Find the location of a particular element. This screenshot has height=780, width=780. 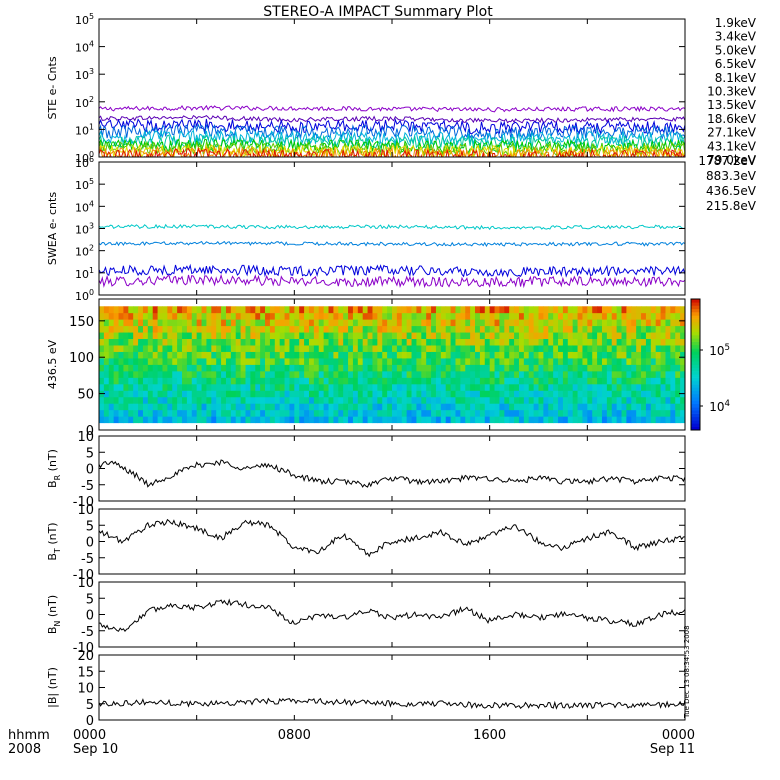

y-tick-label: 20 is located at coordinates (85, 656).